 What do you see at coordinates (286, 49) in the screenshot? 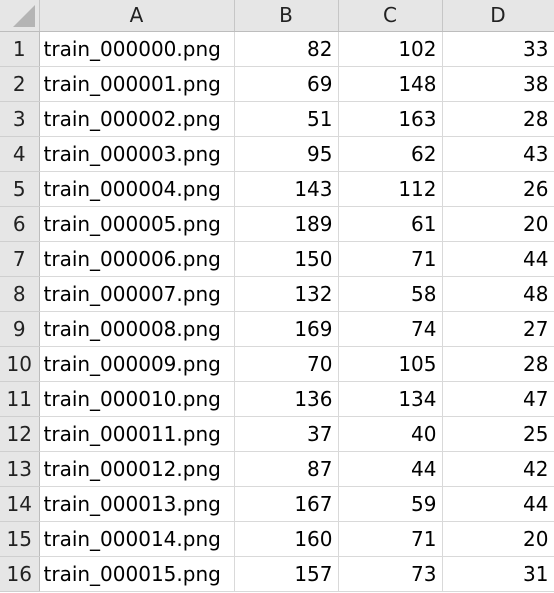
I see `cell-b: 82` at bounding box center [286, 49].